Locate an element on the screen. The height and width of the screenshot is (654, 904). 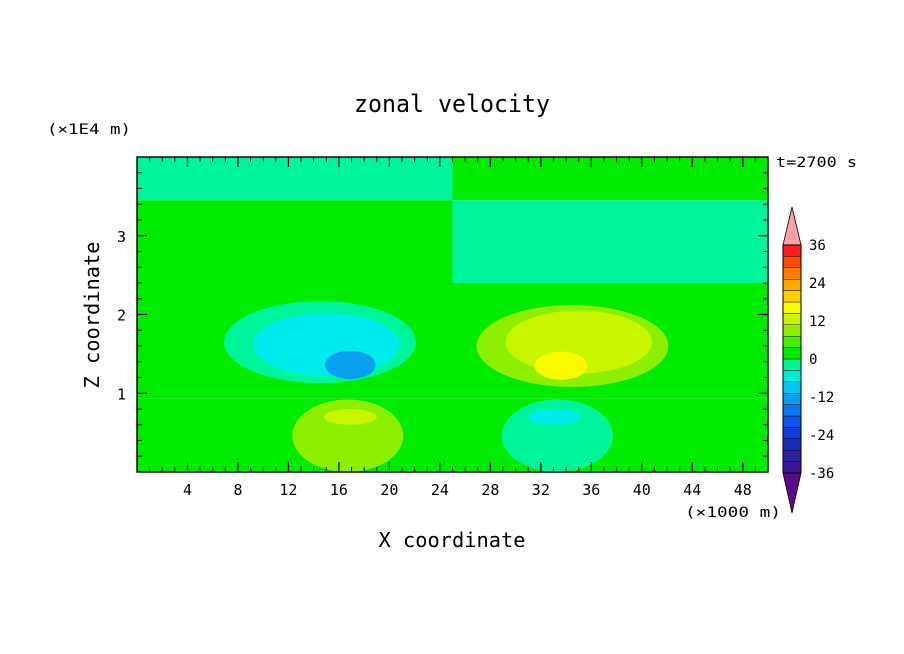
y-axis-unit: (×1E4 m) is located at coordinates (89, 130).